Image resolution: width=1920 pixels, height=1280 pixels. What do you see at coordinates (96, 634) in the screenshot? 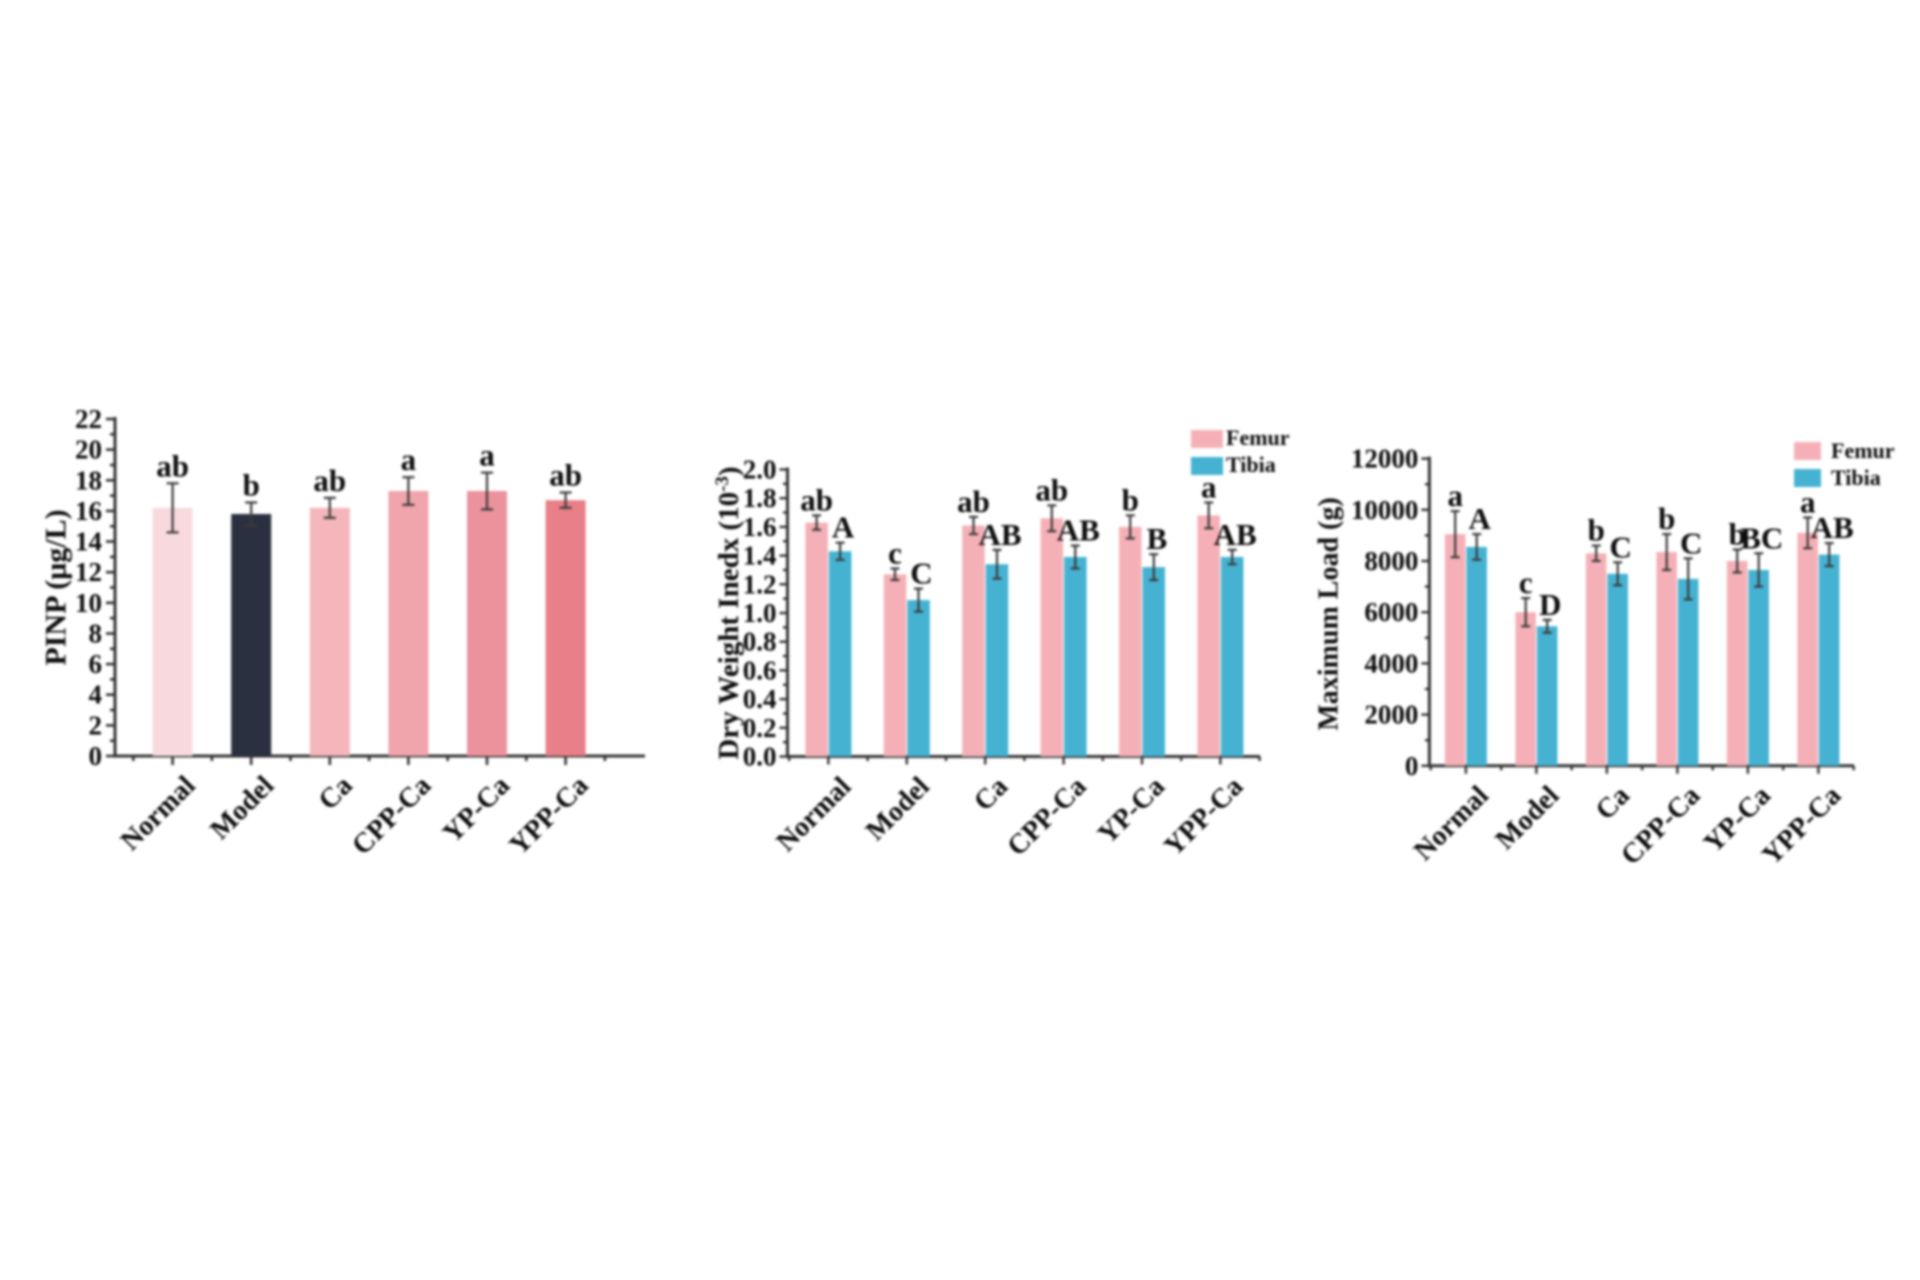
I see `svg-text: 8` at bounding box center [96, 634].